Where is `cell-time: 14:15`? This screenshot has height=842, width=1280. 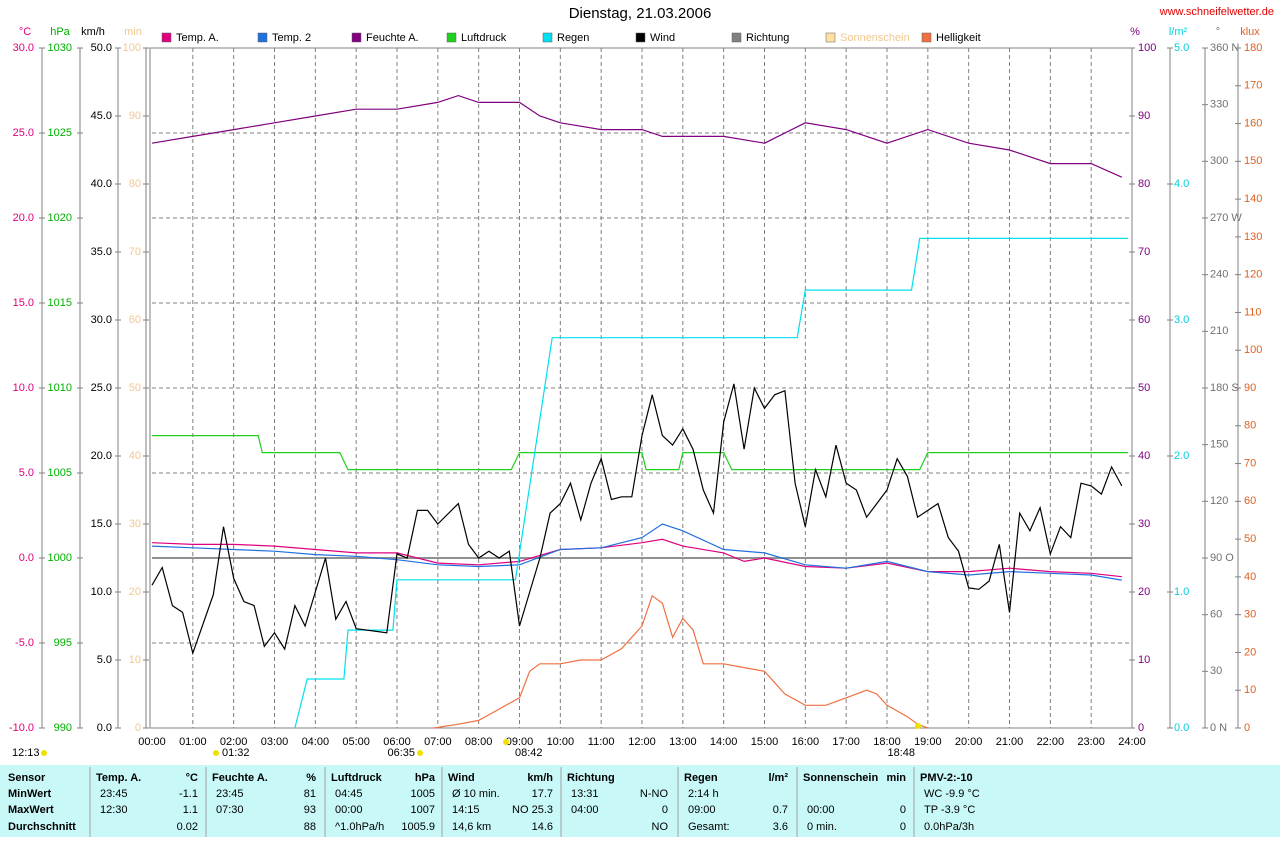
cell-time: 14:15 is located at coordinates (466, 810).